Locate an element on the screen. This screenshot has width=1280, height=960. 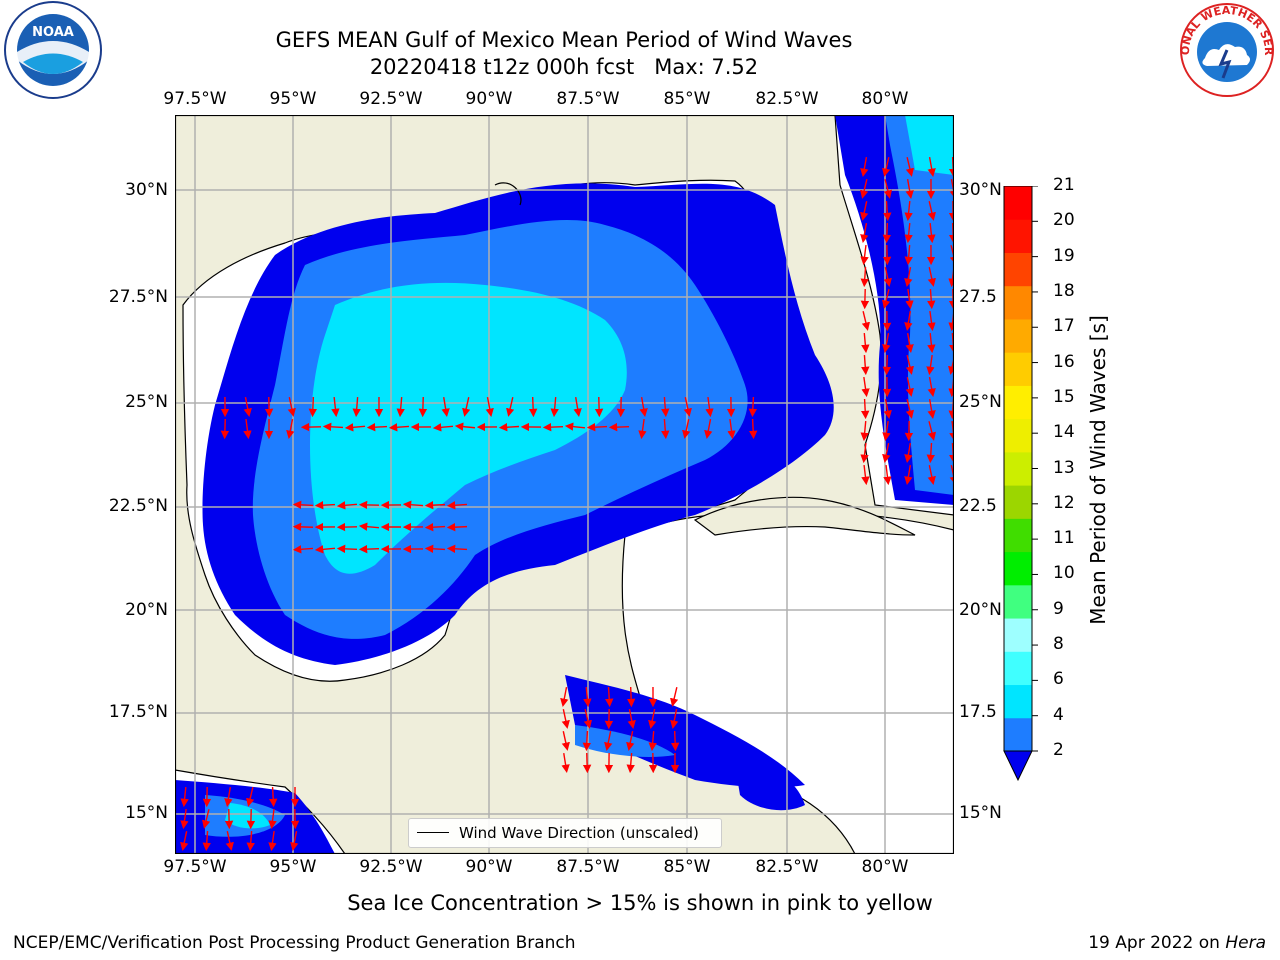
lat-label-right: 30°N is located at coordinates (980, 190).